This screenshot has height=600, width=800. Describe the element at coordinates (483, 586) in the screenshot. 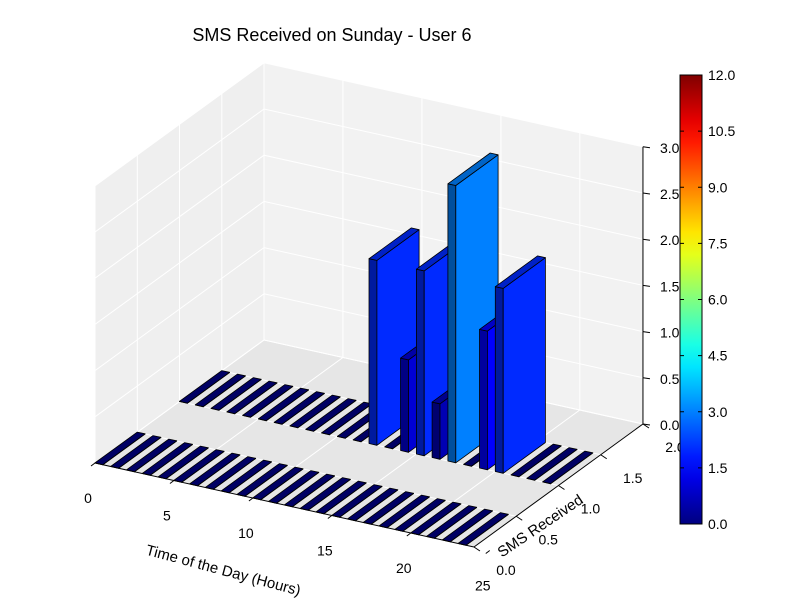

I see `x-tick-label: 25` at that location.